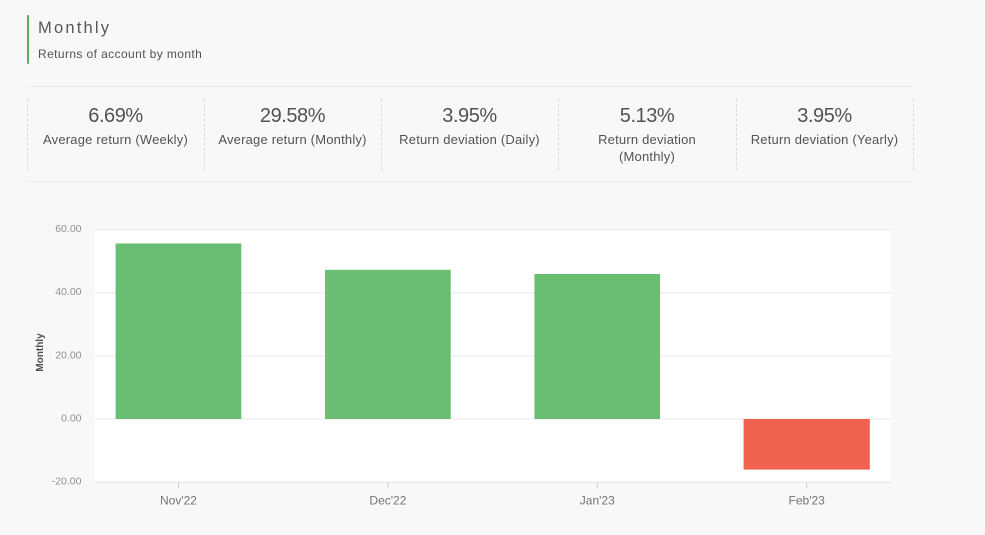 The width and height of the screenshot is (985, 535). I want to click on svg-text: 0.00, so click(71, 418).